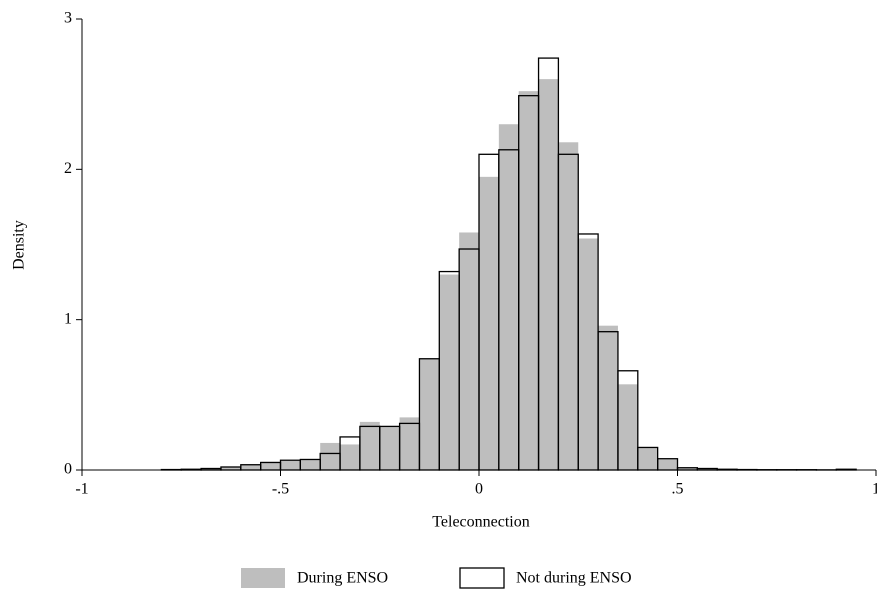 This screenshot has width=877, height=597. Describe the element at coordinates (342, 578) in the screenshot. I see `legend-label: During ENSO` at that location.